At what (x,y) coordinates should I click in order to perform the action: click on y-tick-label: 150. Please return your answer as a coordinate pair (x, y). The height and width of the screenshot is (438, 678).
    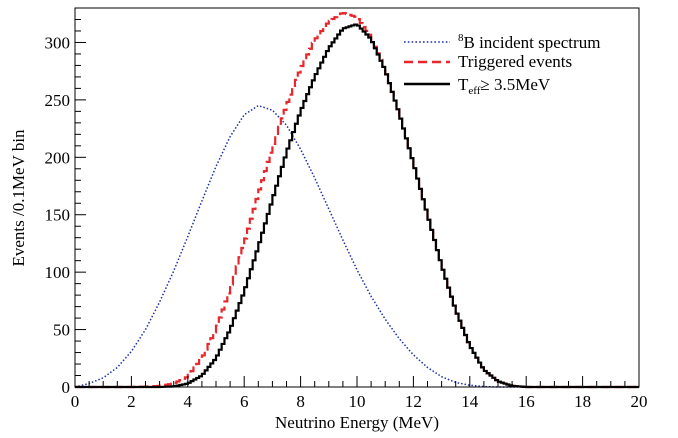
    Looking at the image, I should click on (58, 215).